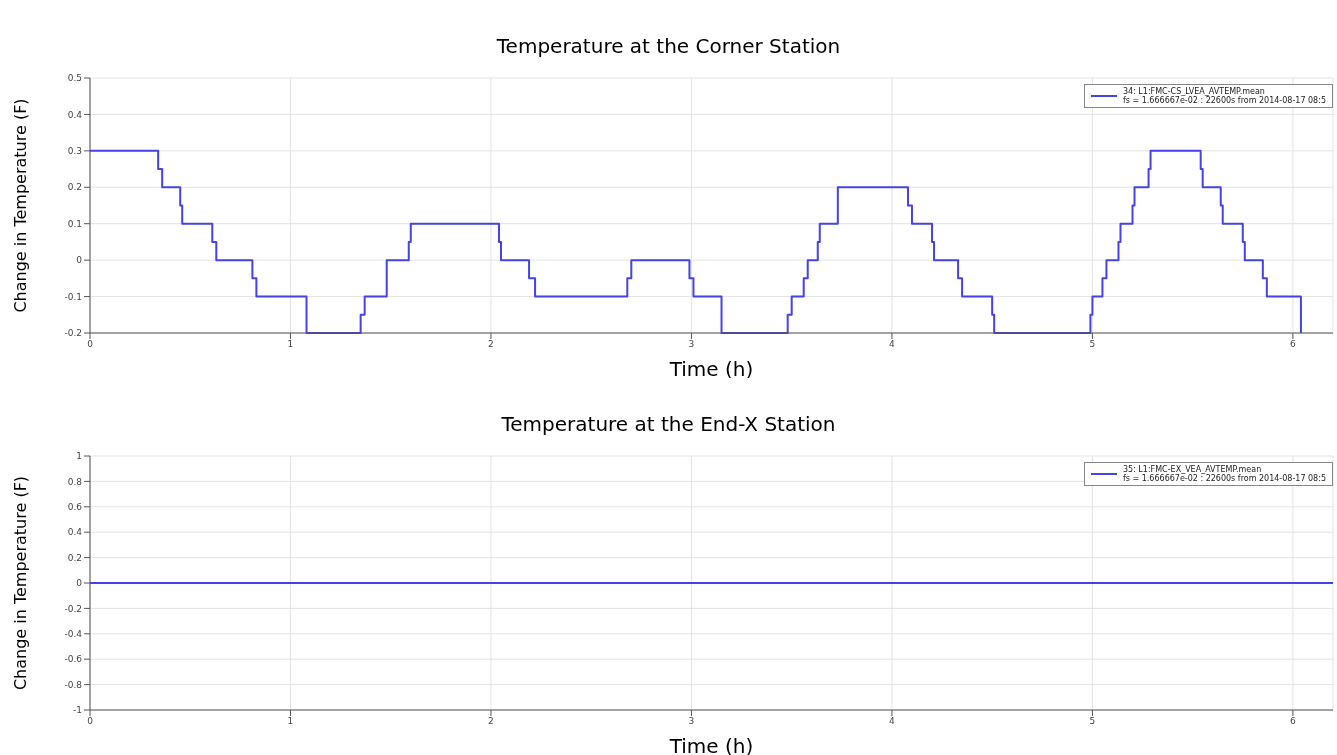 The width and height of the screenshot is (1337, 755). I want to click on legend-label: 35: L1:FMC-EX_VEA_AVTEMP.mean fs = 1.666667e-02 : 22600s from 2014-08-17 08:5, so click(1224, 474).